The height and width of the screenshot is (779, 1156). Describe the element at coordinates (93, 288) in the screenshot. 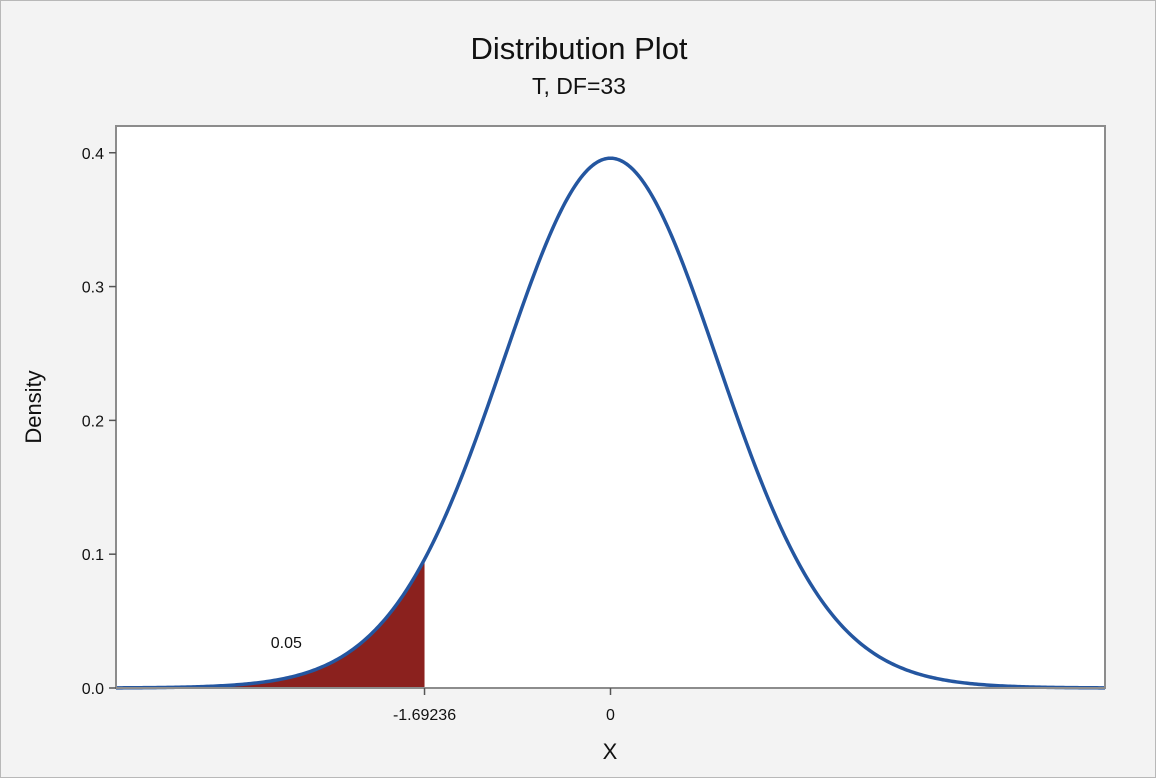

I see `y-tick-label: 0.3` at that location.